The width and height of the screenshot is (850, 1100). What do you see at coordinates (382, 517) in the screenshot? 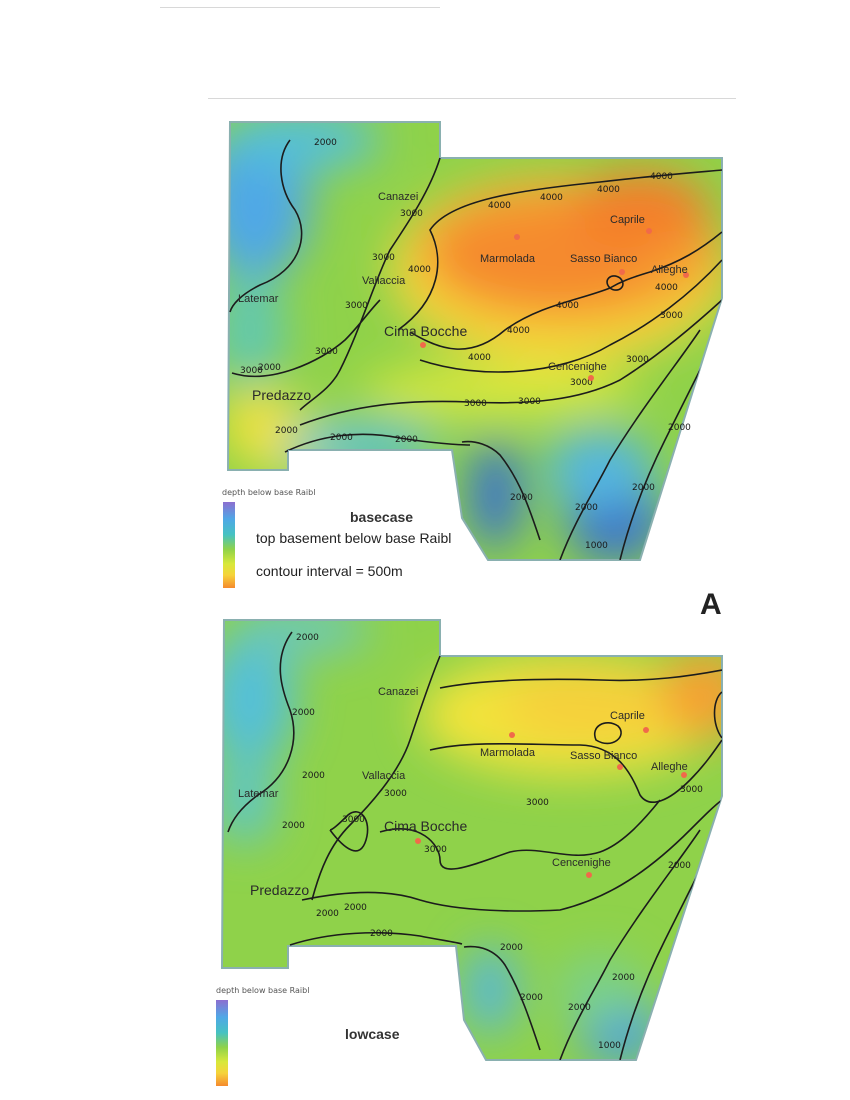
I see `basecase-title: basecase` at bounding box center [382, 517].